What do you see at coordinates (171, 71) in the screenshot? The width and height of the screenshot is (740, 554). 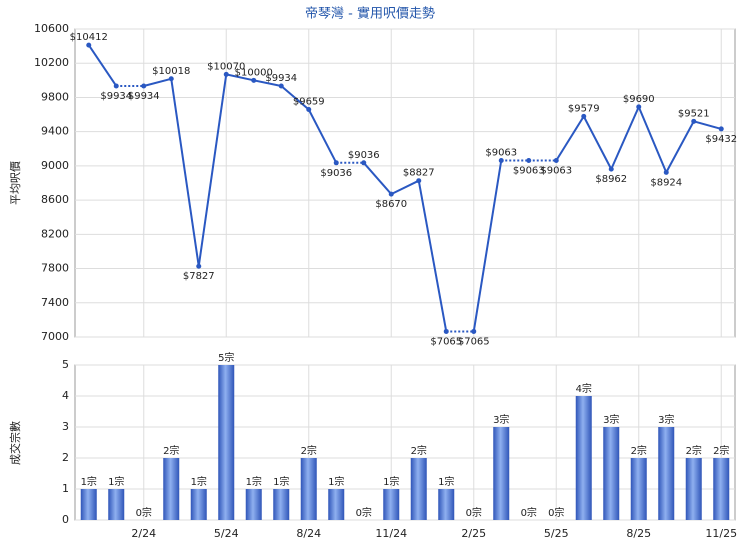 I see `data-label: $10018` at bounding box center [171, 71].